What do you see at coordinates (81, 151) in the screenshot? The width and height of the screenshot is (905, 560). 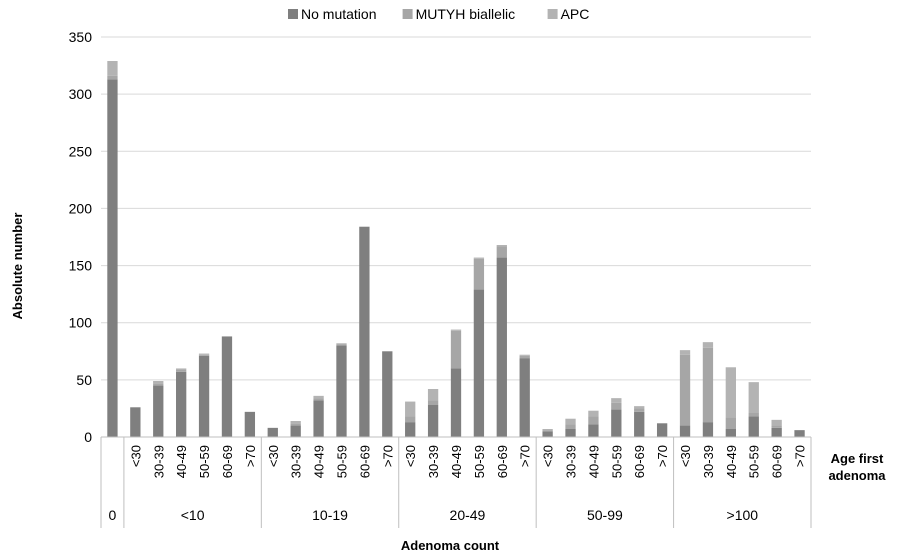 I see `y-tick-label: 250` at bounding box center [81, 151].